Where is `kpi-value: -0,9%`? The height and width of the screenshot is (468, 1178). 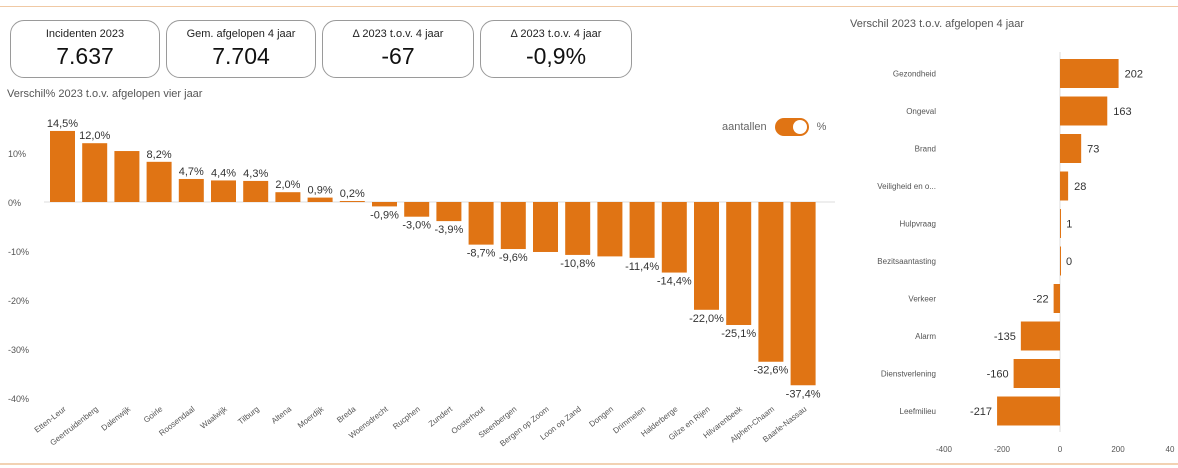 kpi-value: -0,9% is located at coordinates (556, 56).